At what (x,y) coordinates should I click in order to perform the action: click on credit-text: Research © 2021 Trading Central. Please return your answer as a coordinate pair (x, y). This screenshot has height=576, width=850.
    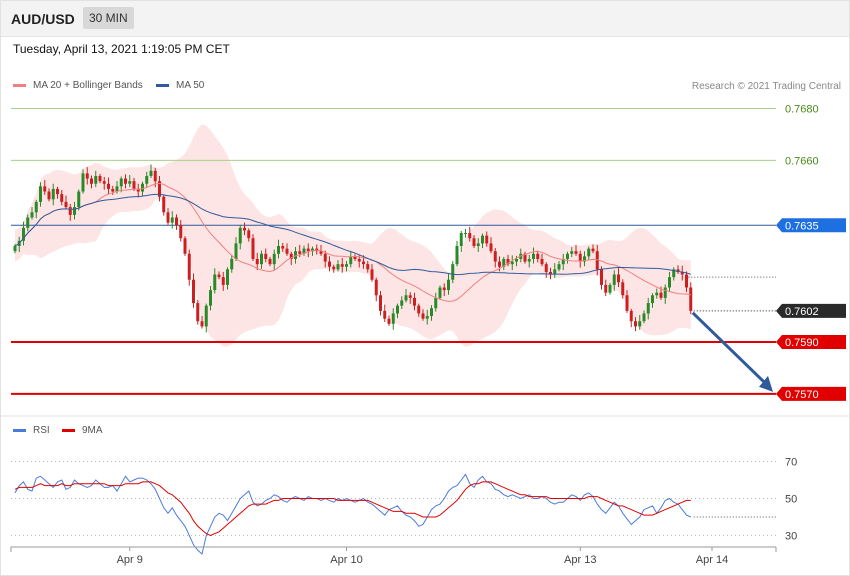
    Looking at the image, I should click on (766, 86).